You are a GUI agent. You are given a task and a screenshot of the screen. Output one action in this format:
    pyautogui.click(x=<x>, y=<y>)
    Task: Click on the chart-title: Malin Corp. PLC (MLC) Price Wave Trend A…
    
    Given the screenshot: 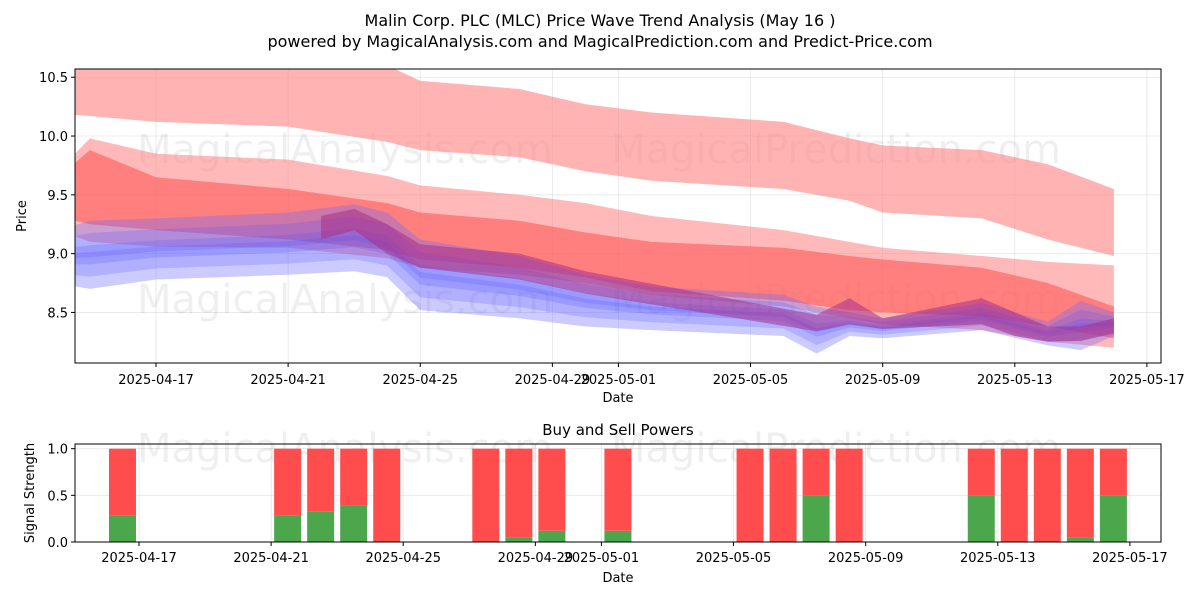 What is the action you would take?
    pyautogui.click(x=600, y=20)
    